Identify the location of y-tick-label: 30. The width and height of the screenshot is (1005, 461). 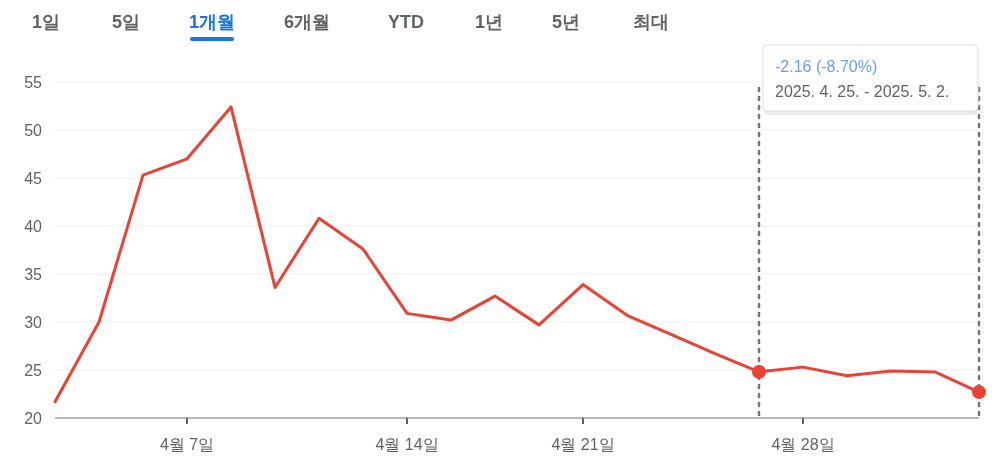
(33, 322).